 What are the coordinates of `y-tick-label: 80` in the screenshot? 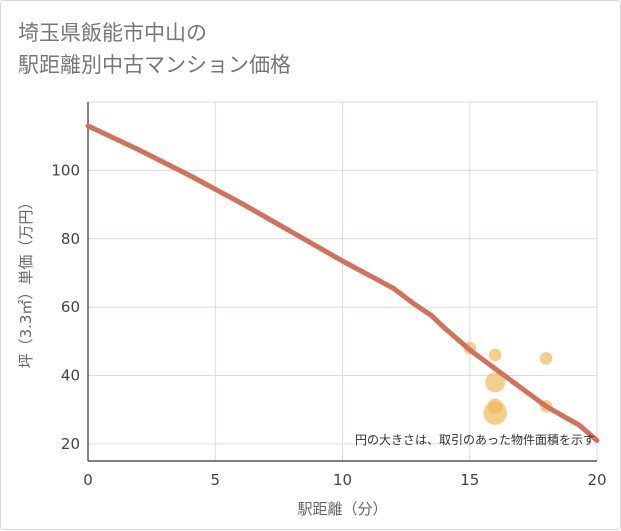 It's located at (70, 239).